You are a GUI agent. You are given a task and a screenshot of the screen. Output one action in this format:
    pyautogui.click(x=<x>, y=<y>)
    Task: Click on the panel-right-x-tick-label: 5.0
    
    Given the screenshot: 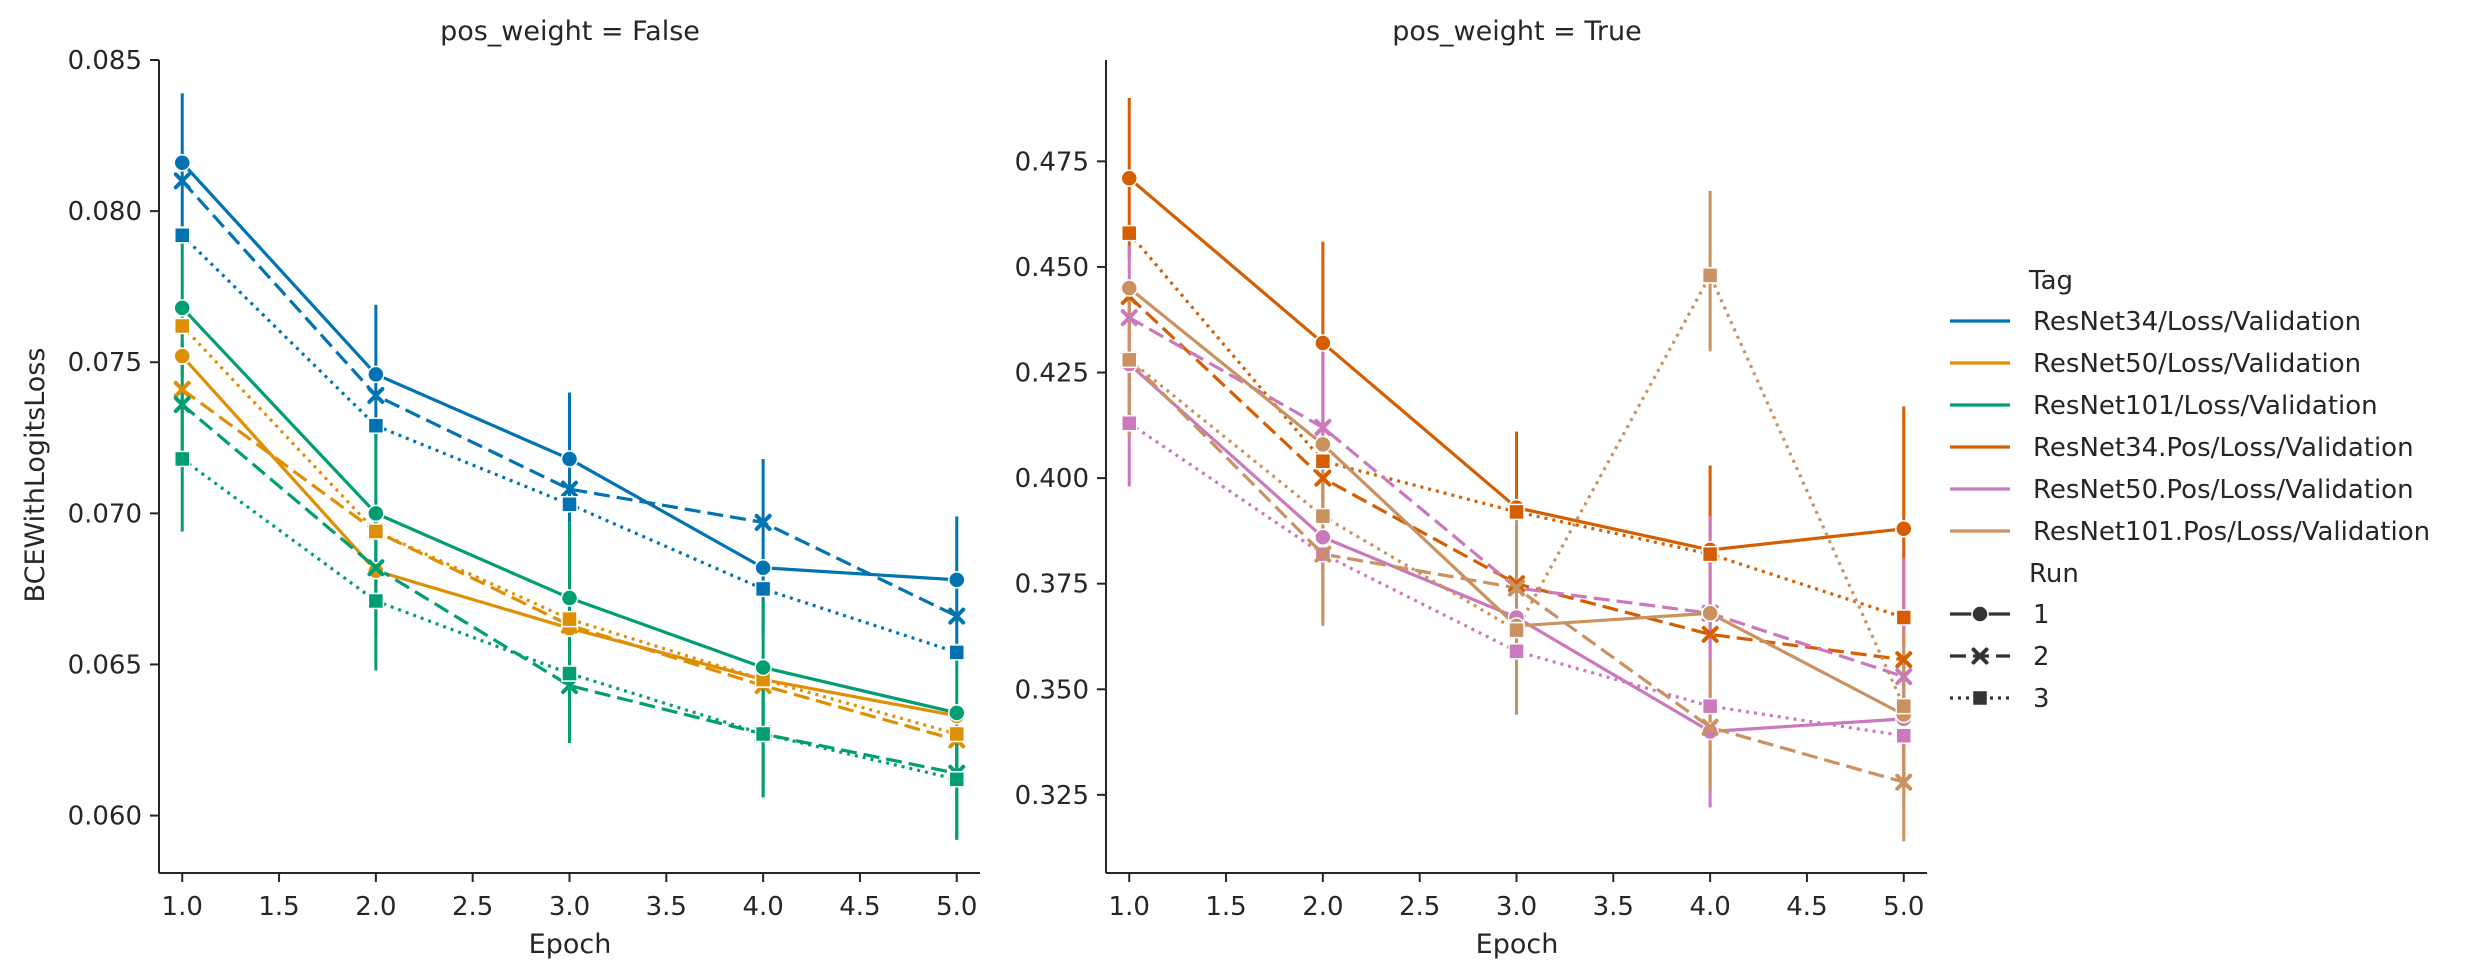 What is the action you would take?
    pyautogui.click(x=1903, y=907)
    